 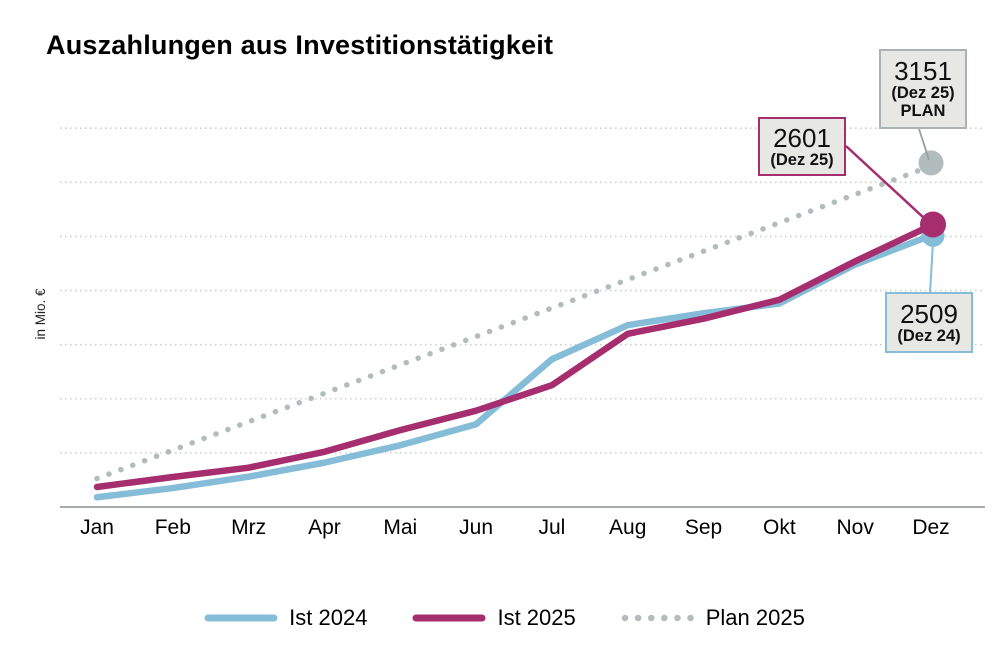 I want to click on annotation-ist2025-dez25: 2601 (Dez 25), so click(x=802, y=146).